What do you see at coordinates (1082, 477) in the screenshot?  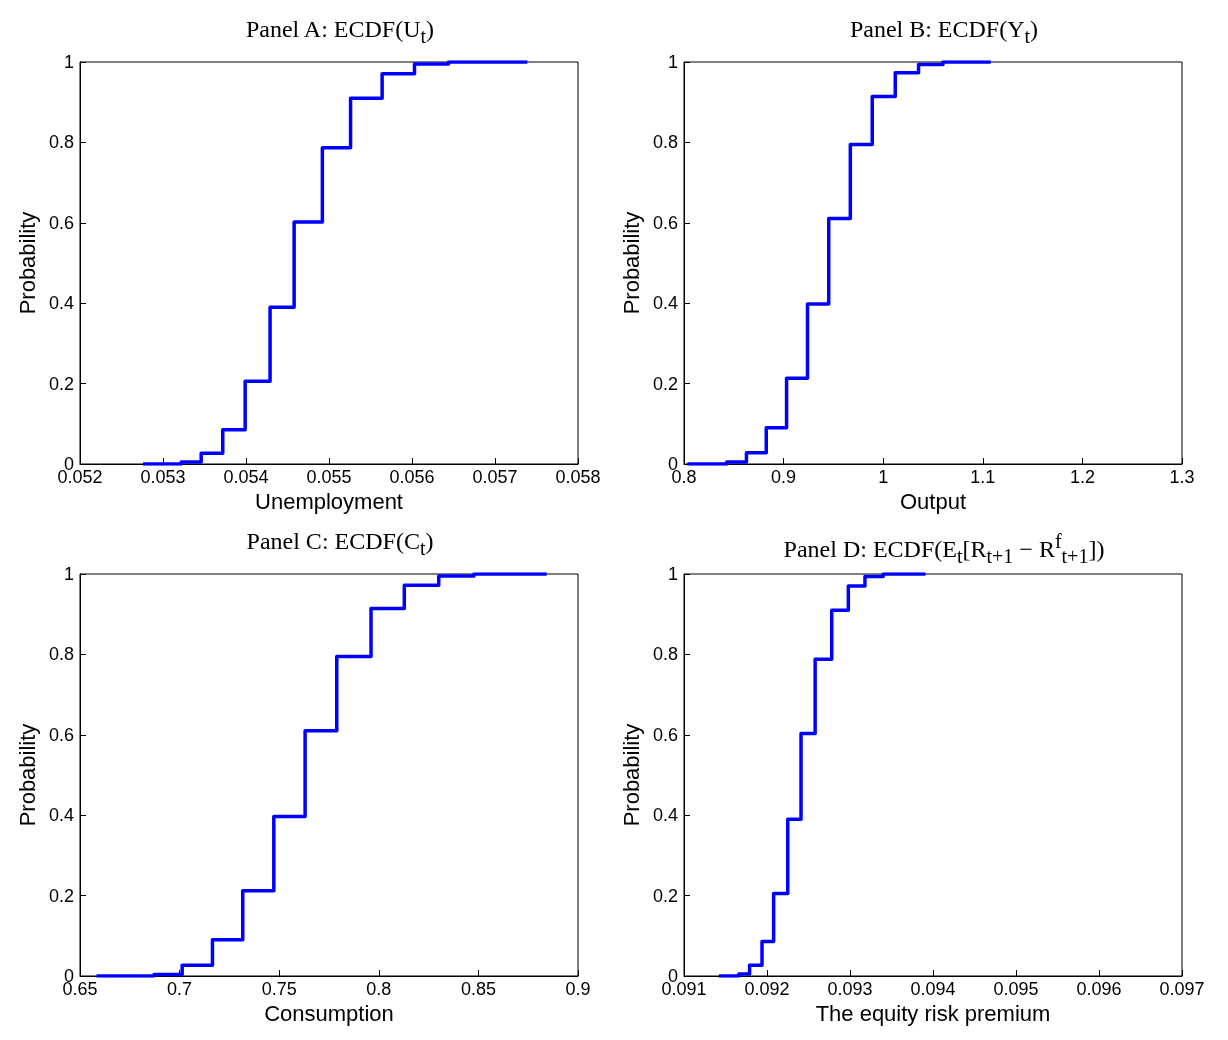 I see `x-tick-label: 1.2` at bounding box center [1082, 477].